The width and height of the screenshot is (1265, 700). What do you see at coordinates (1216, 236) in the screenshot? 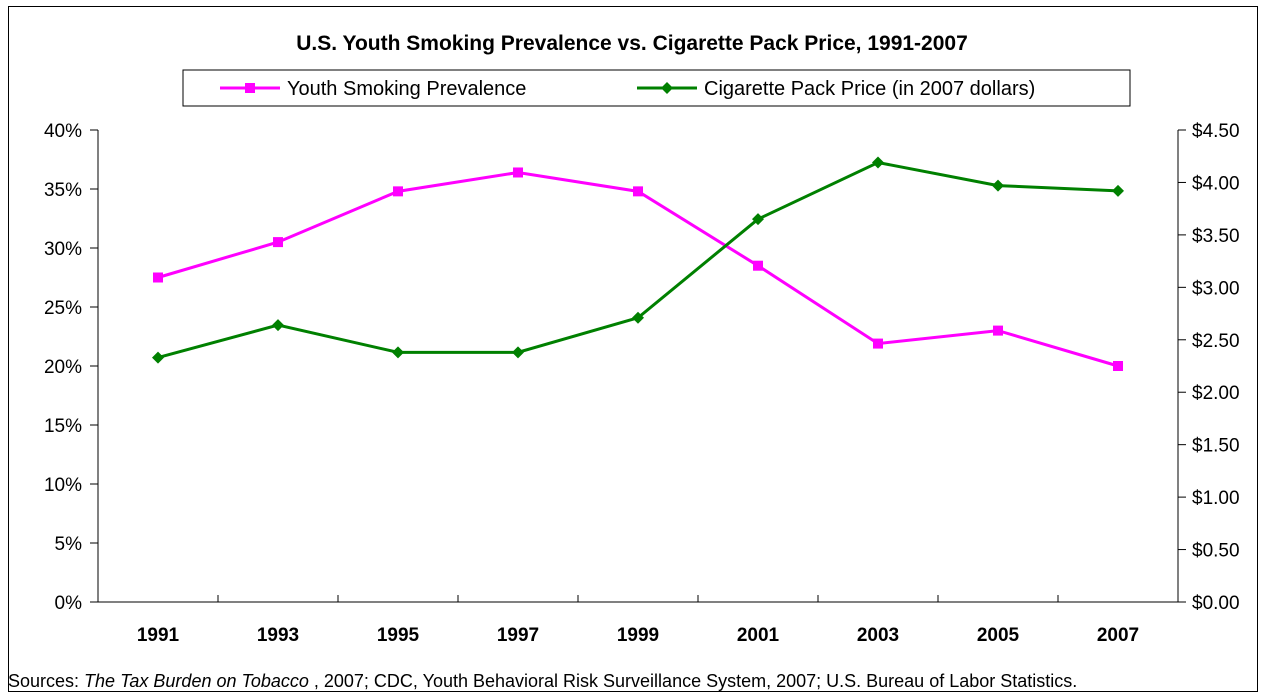
I see `y-right-tick-label: $3.50` at bounding box center [1216, 236].